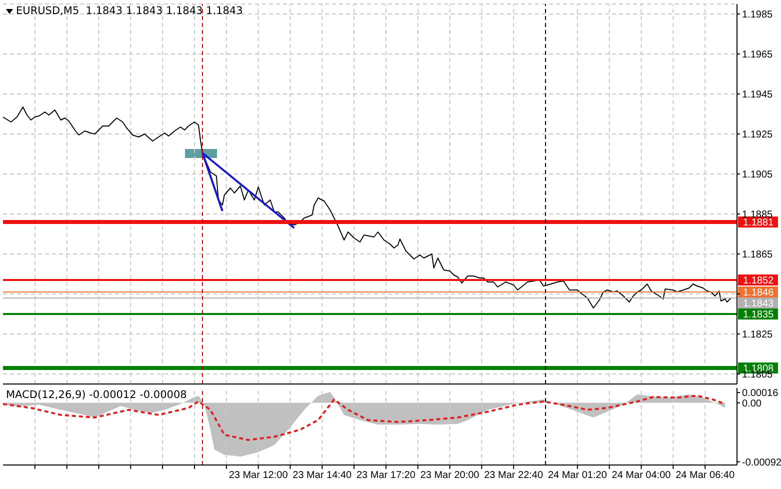  What do you see at coordinates (258, 476) in the screenshot?
I see `x-tick-label: 23 Mar 12:00` at bounding box center [258, 476].